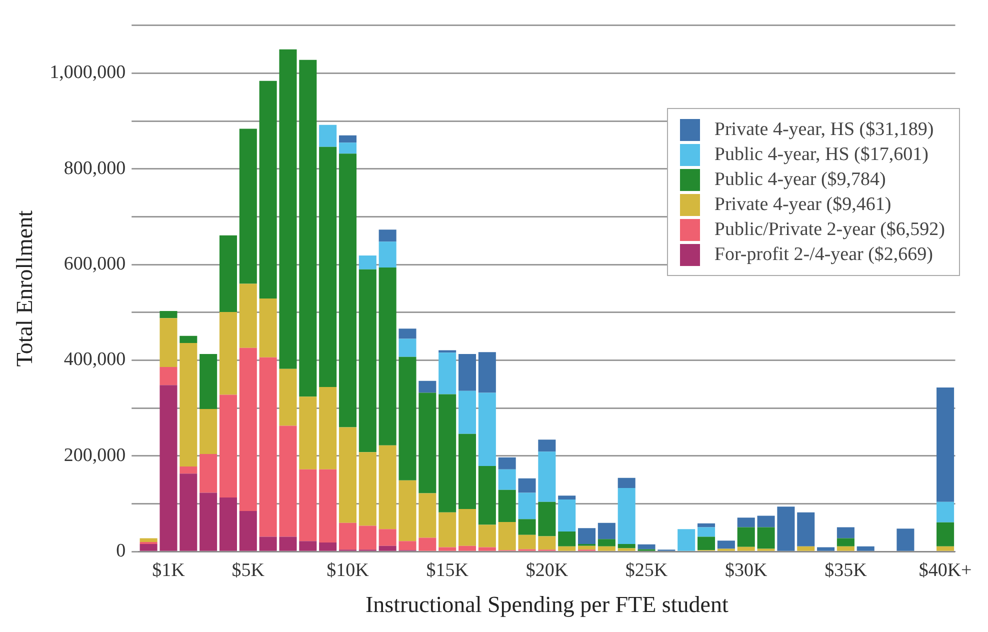 The height and width of the screenshot is (632, 988). What do you see at coordinates (121, 551) in the screenshot?
I see `y-tick-label: 0` at bounding box center [121, 551].